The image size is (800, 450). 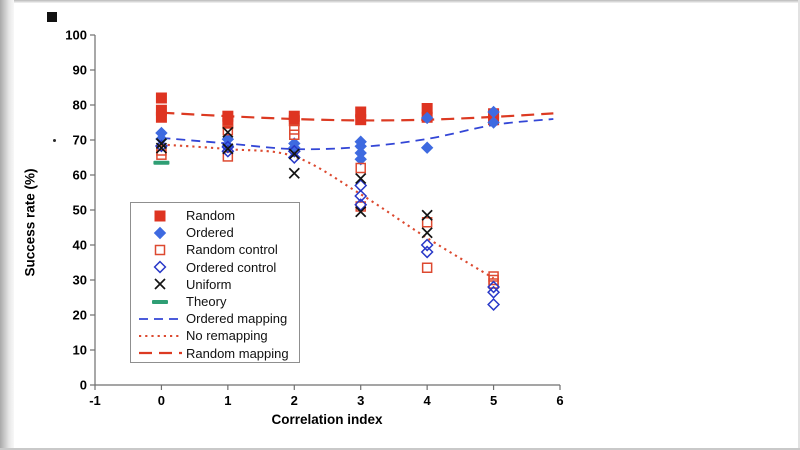 I want to click on y-axis-title: Success rate (%), so click(x=30, y=222).